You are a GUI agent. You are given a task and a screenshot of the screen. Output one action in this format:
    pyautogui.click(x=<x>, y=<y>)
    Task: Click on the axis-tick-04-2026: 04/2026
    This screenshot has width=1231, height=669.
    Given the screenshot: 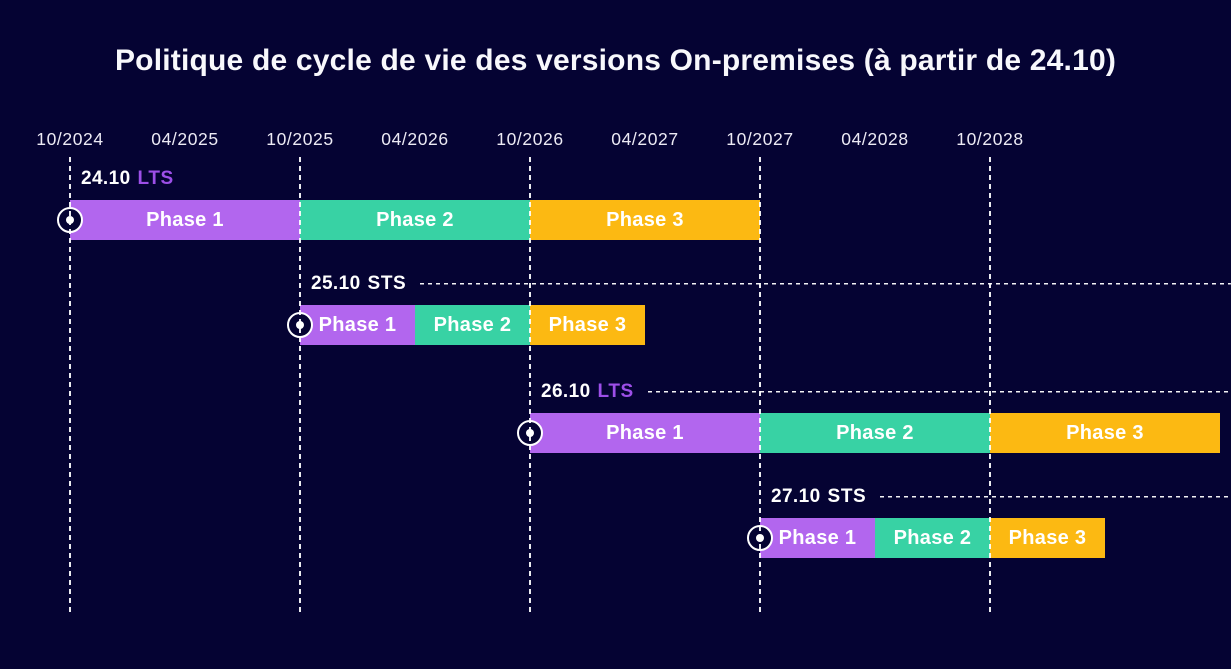 What is the action you would take?
    pyautogui.click(x=415, y=139)
    